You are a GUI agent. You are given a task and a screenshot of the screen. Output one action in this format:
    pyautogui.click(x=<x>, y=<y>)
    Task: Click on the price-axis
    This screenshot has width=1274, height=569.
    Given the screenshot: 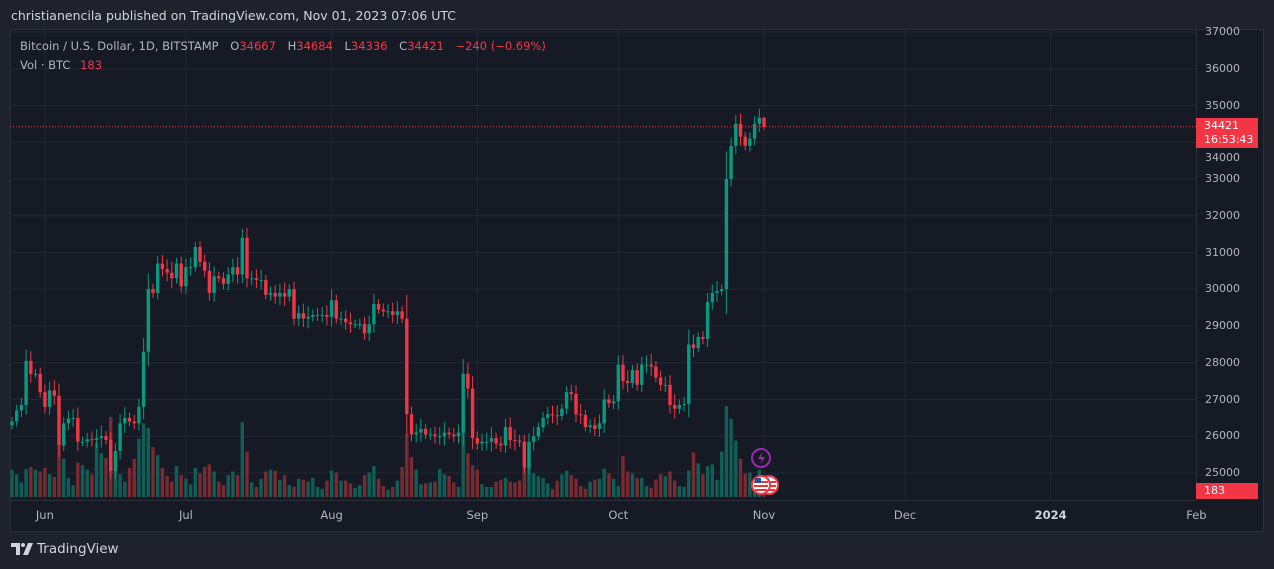 What is the action you would take?
    pyautogui.click(x=1230, y=265)
    